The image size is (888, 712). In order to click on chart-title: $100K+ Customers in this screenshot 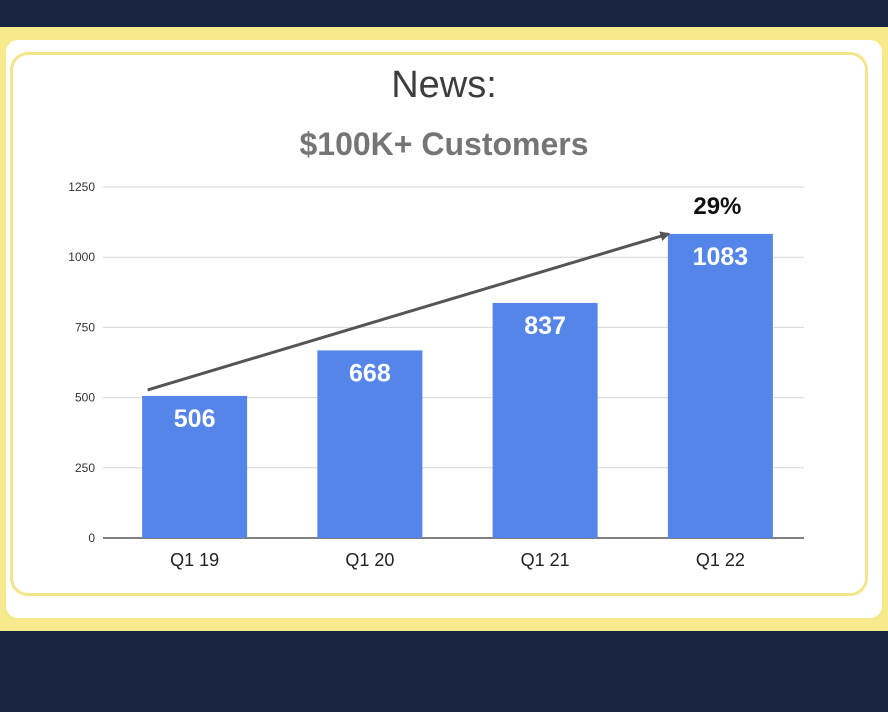, I will do `click(444, 144)`.